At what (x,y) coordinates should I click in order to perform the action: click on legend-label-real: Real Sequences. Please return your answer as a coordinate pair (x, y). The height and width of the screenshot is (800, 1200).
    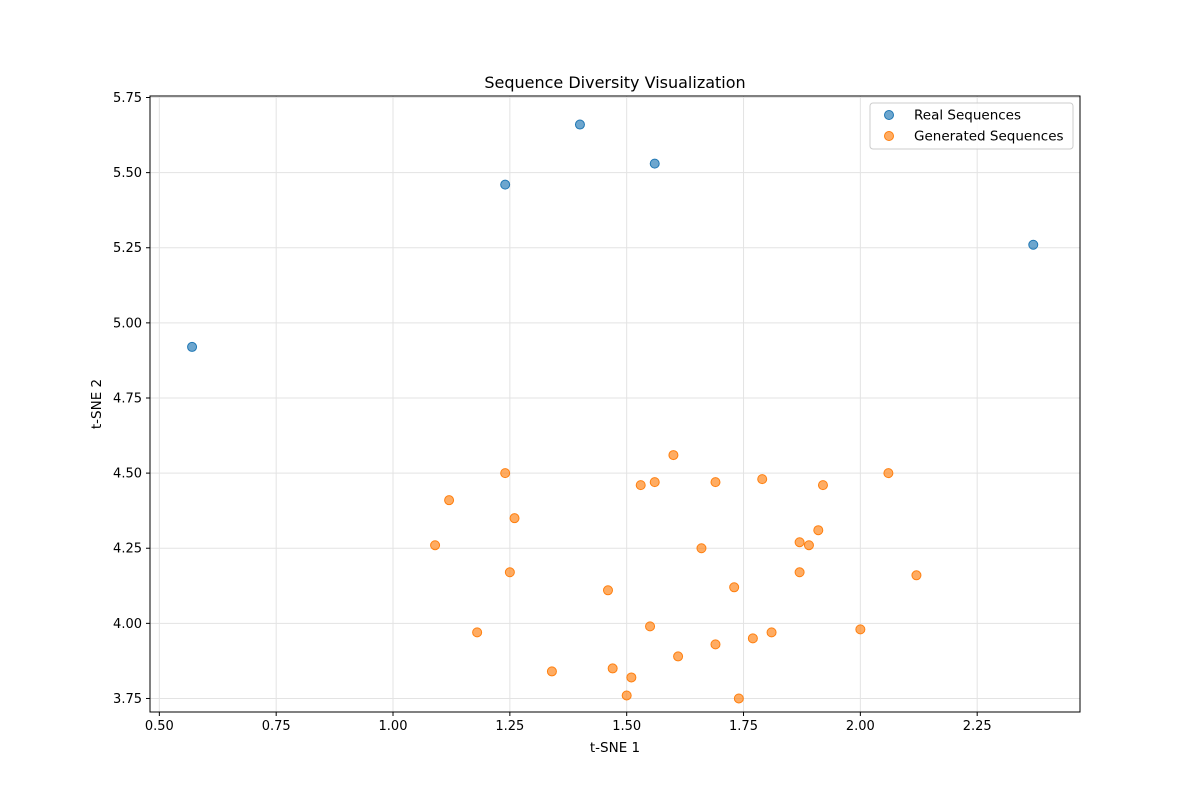
    Looking at the image, I should click on (967, 116).